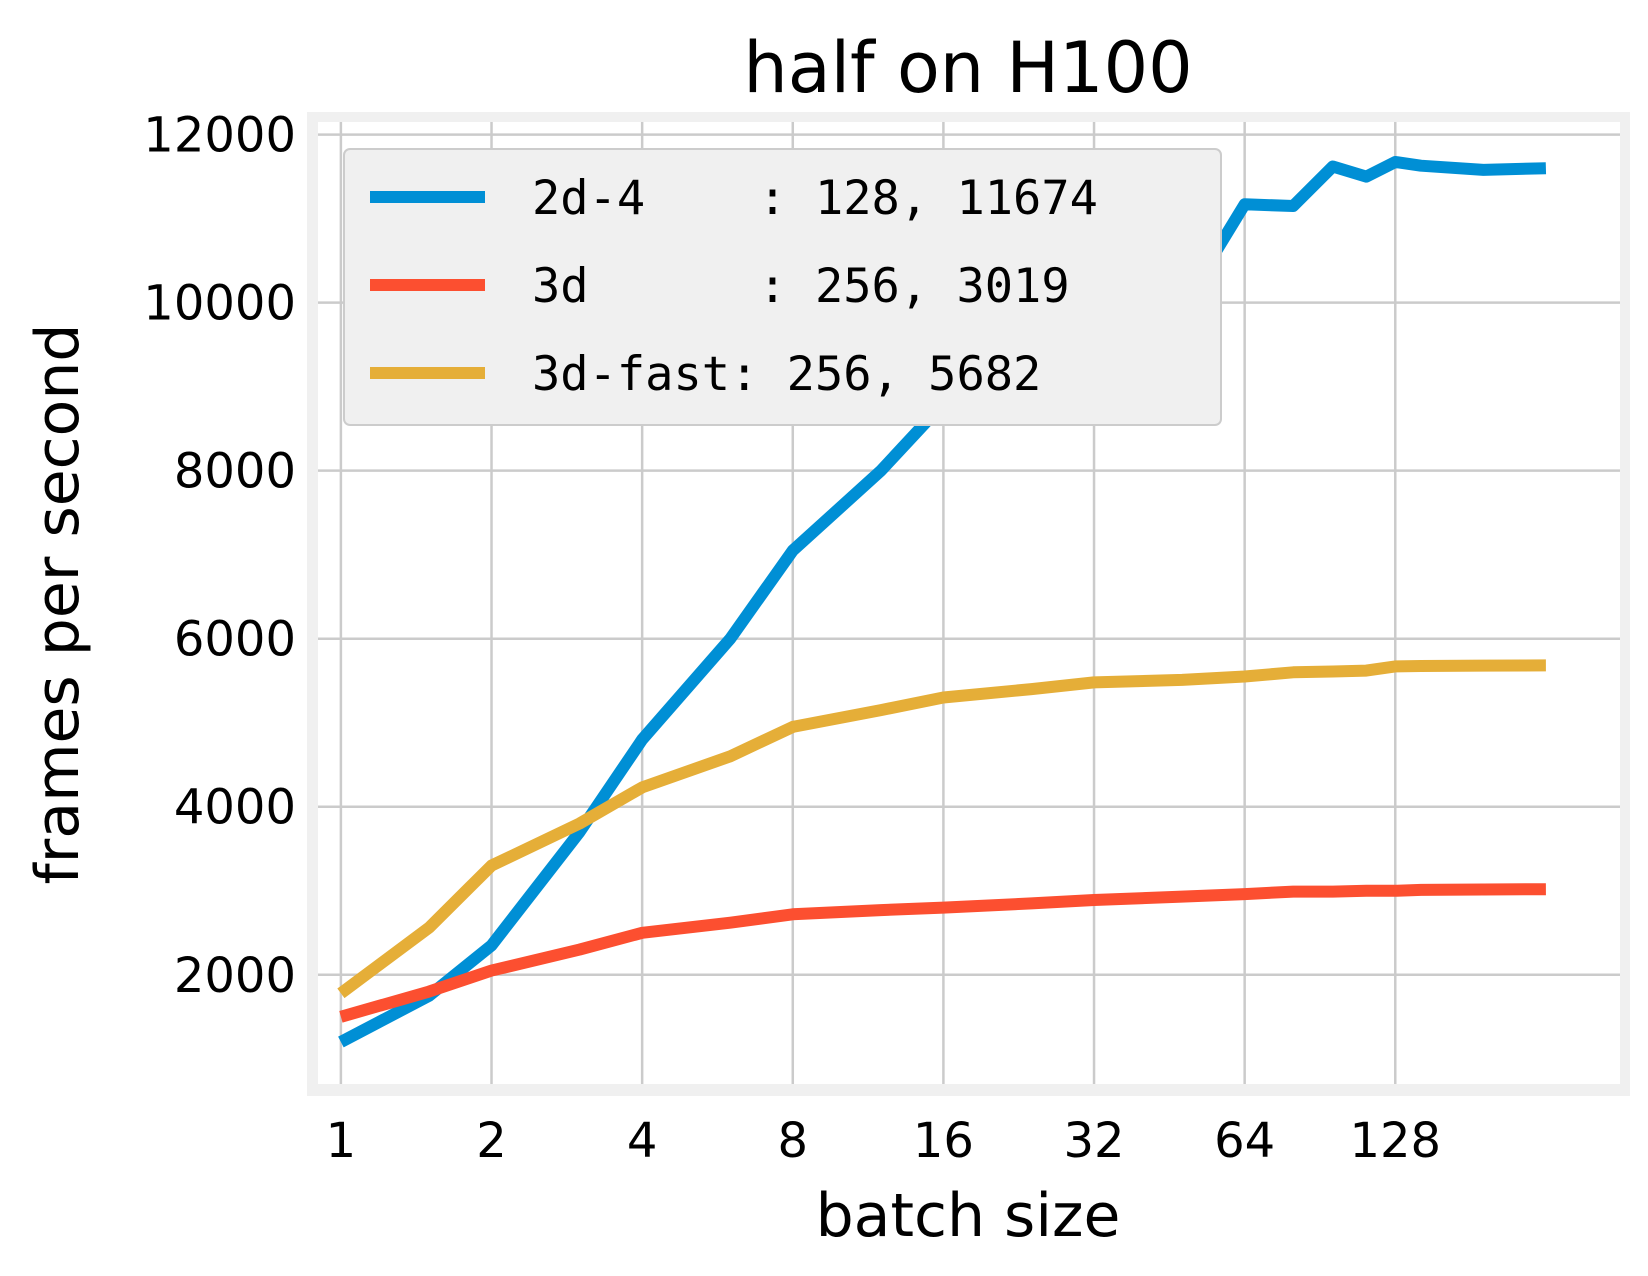  I want to click on series-line-3d, so click(942, 953).